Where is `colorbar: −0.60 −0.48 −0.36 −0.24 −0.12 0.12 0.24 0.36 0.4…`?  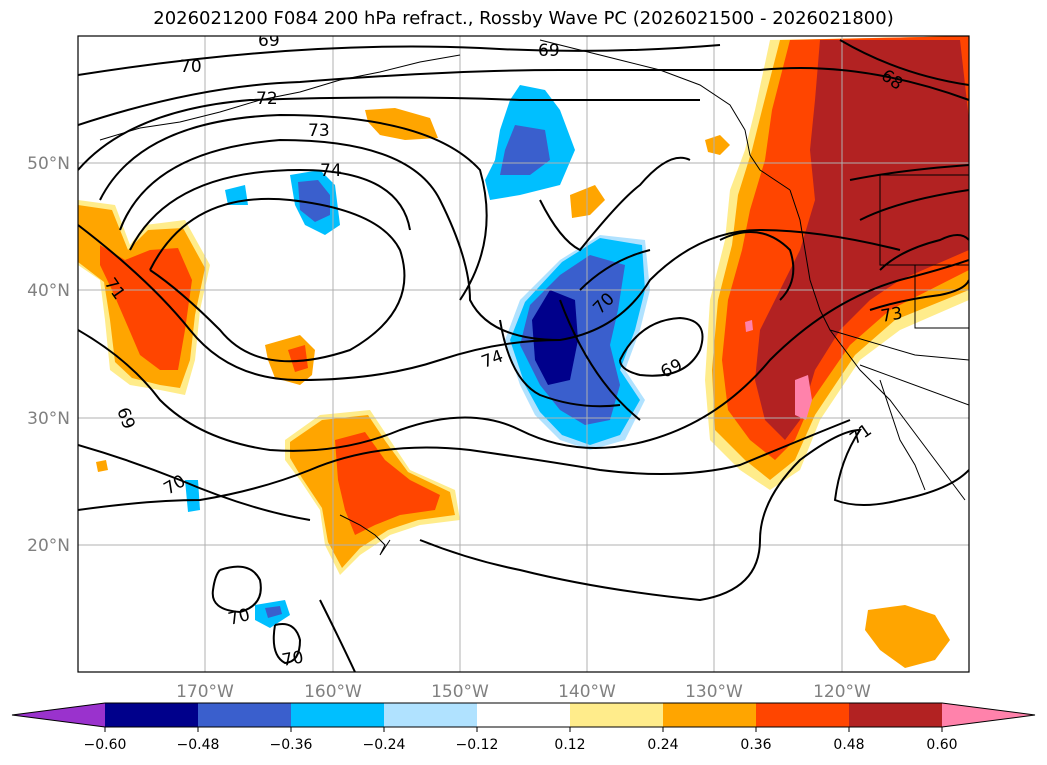 colorbar: −0.60 −0.48 −0.36 −0.24 −0.12 0.12 0.24 0.36 0.4… is located at coordinates (523, 727).